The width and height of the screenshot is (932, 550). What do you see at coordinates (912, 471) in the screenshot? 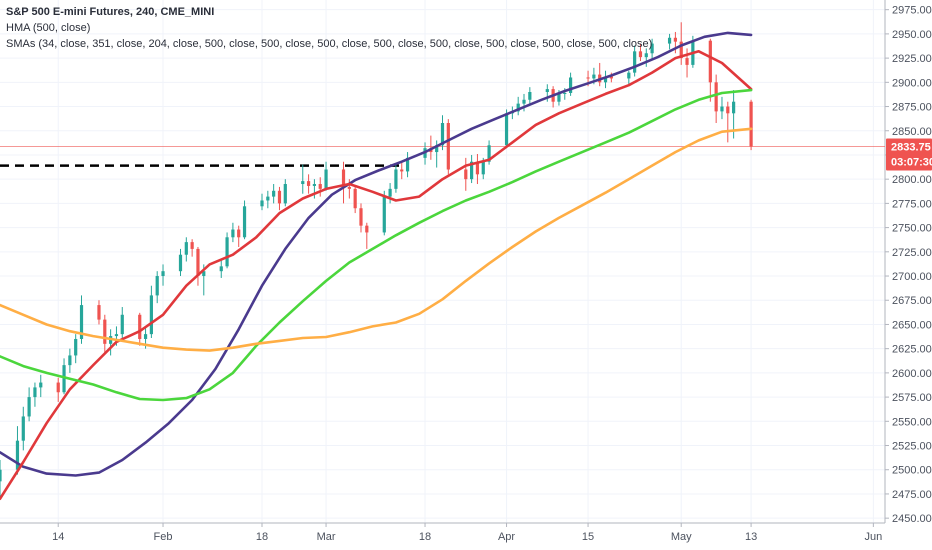
I see `y-tick-label: 2500.00` at bounding box center [912, 471].